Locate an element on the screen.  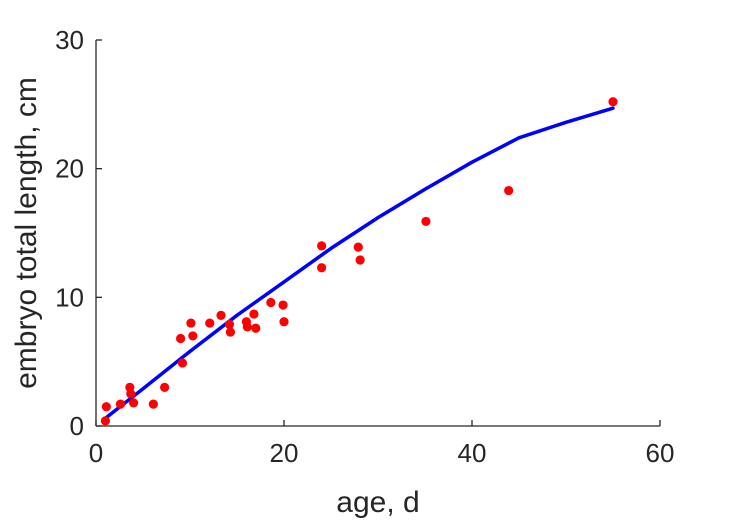
y-tick-label: 10 is located at coordinates (69, 297).